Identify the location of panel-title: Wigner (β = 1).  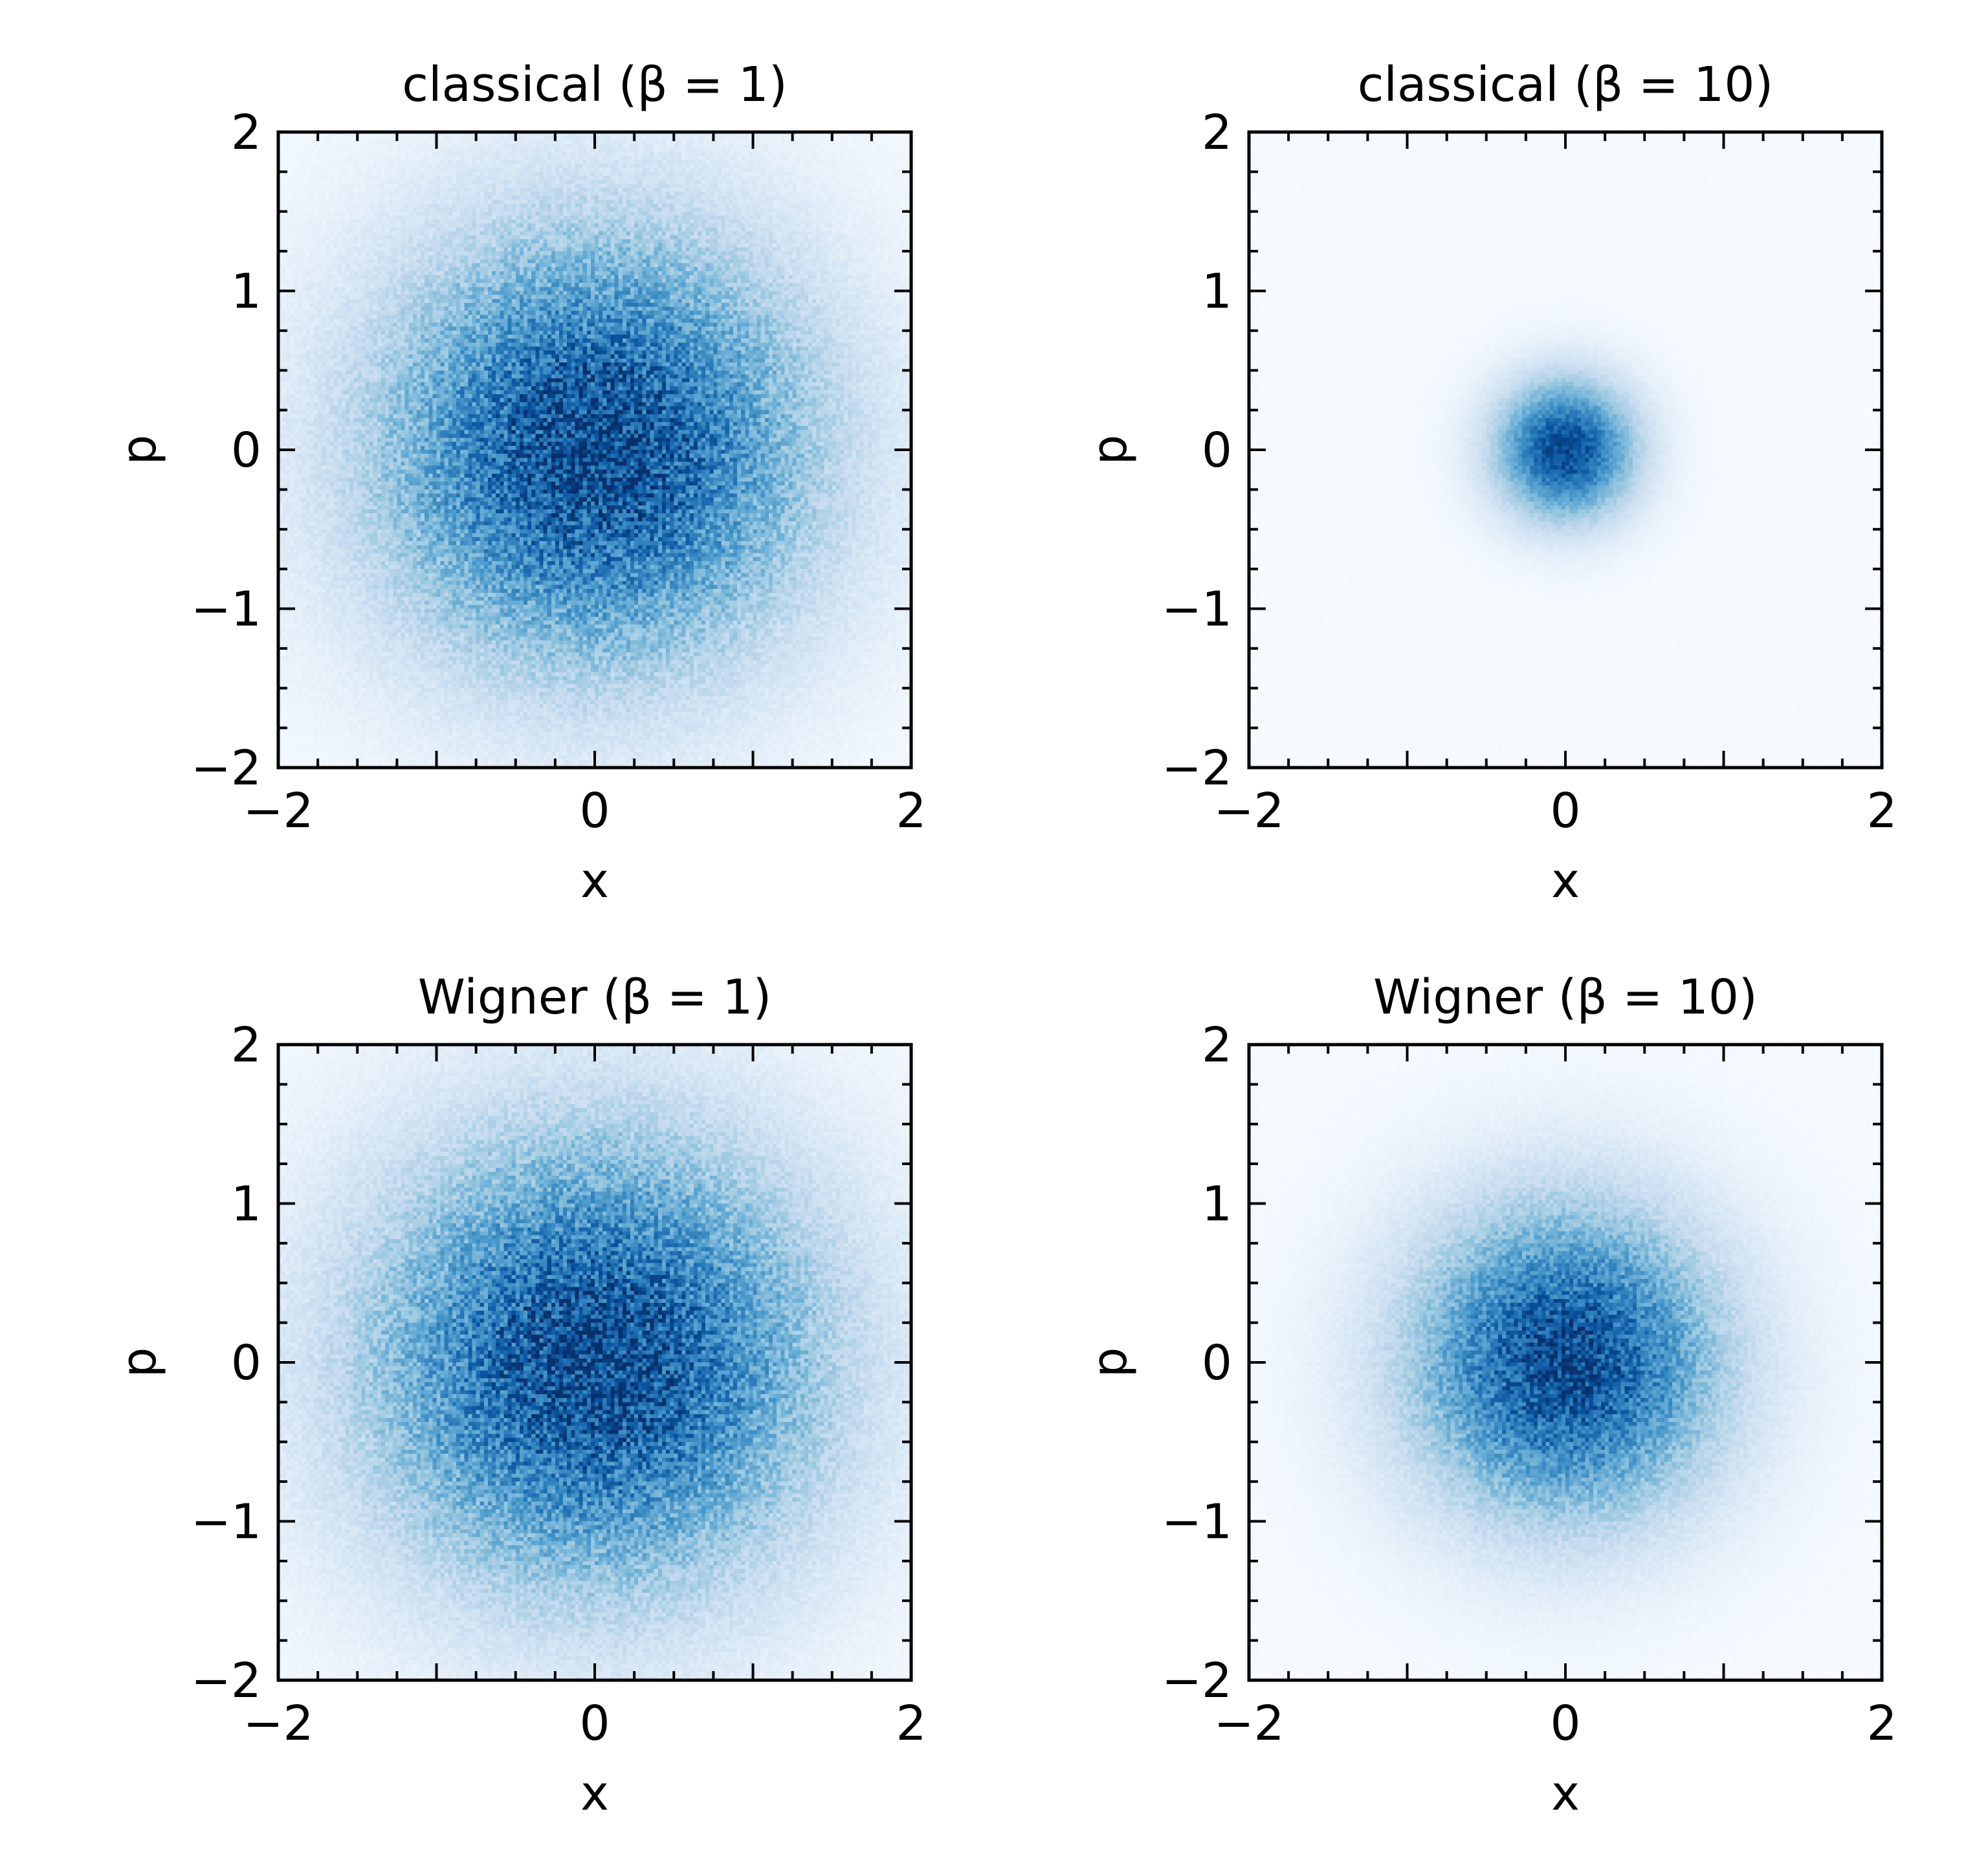
(595, 997).